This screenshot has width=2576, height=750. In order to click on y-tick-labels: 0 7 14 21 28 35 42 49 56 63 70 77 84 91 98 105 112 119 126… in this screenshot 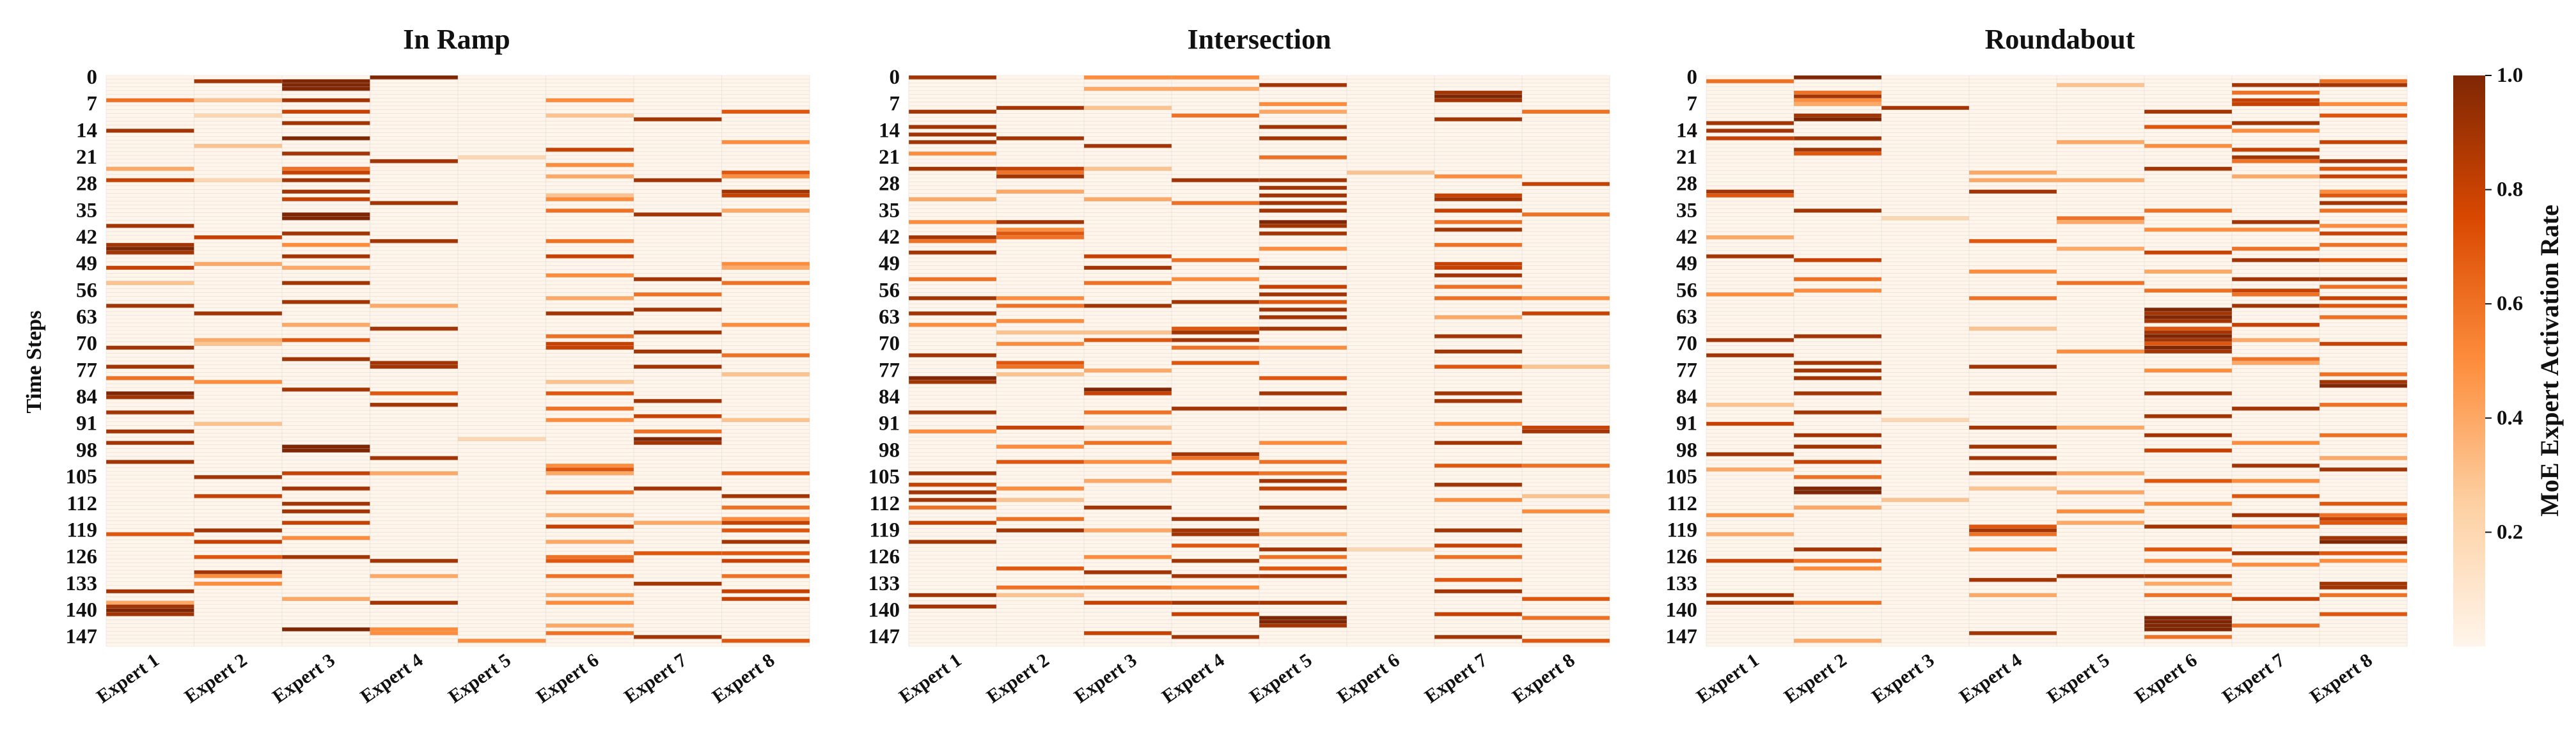, I will do `click(1682, 357)`.